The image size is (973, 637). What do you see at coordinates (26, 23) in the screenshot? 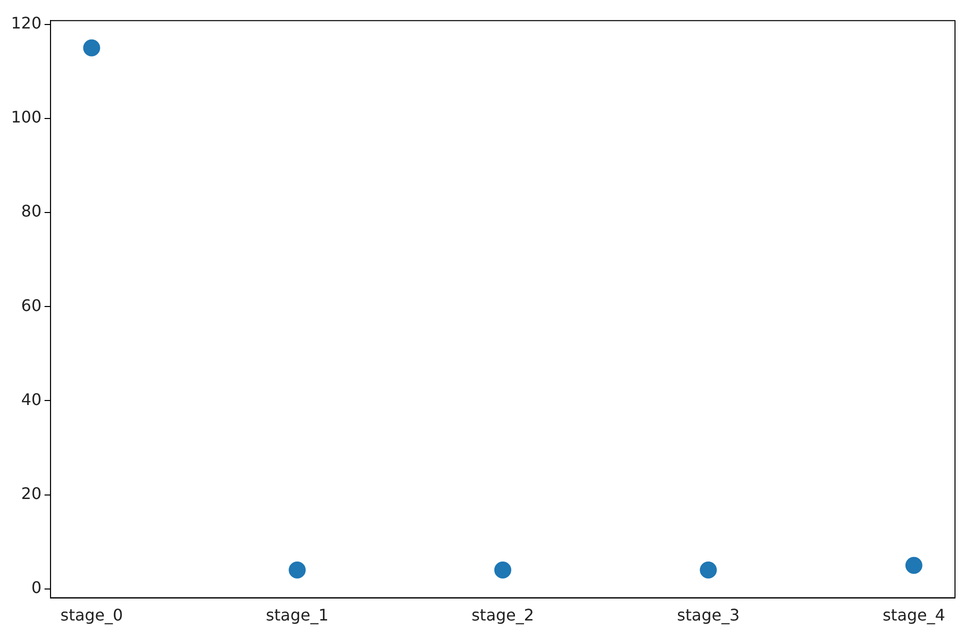
I see `y-tick-label: 120` at bounding box center [26, 23].